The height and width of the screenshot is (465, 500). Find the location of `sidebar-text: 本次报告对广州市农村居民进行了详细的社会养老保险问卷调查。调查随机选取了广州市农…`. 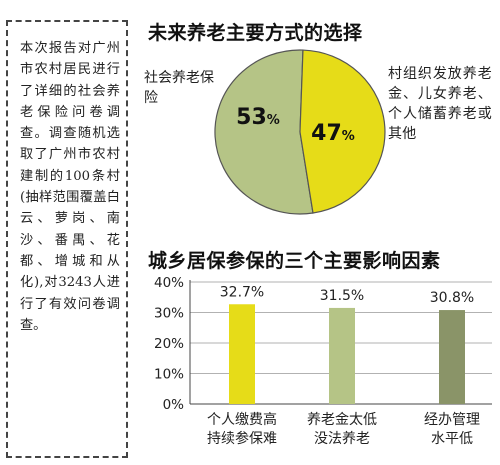

sidebar-text: 本次报告对广州市农村居民进行了详细的社会养老保险问卷调查。调查随机选取了广州市农… is located at coordinates (70, 187).